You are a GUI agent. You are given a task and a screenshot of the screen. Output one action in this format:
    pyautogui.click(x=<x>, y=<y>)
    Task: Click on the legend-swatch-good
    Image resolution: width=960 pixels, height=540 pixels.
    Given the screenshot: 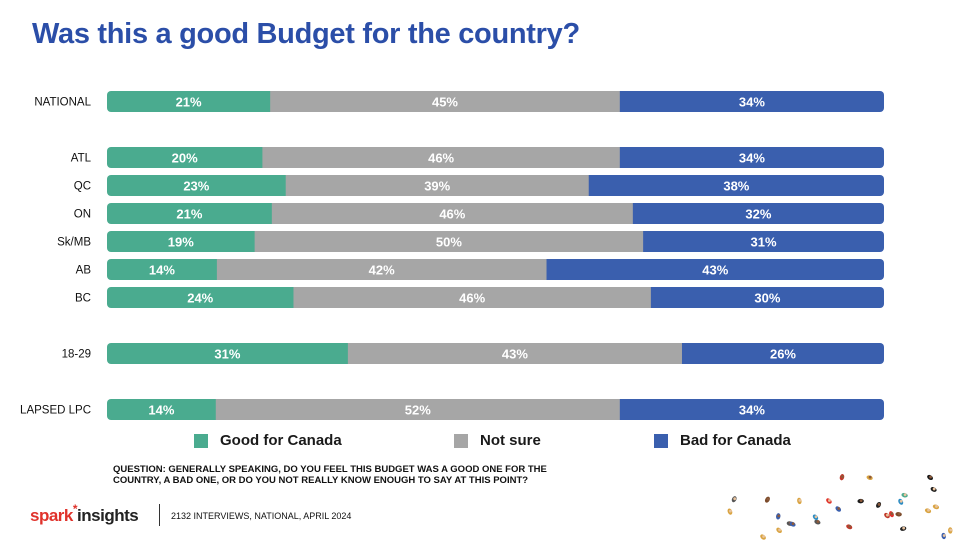 What is the action you would take?
    pyautogui.click(x=201, y=440)
    